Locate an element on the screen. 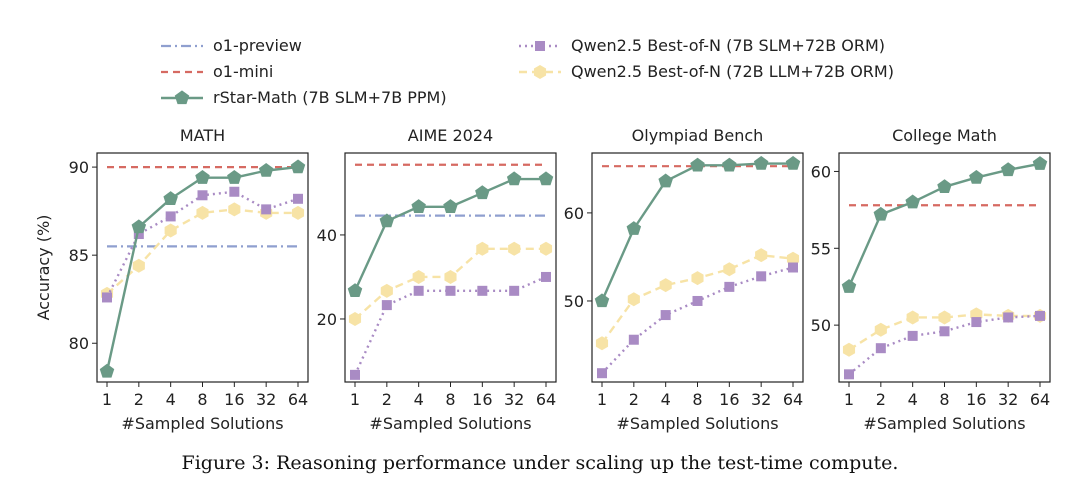 Image resolution: width=1080 pixels, height=494 pixels. y-tick-label: 90 is located at coordinates (79, 167).